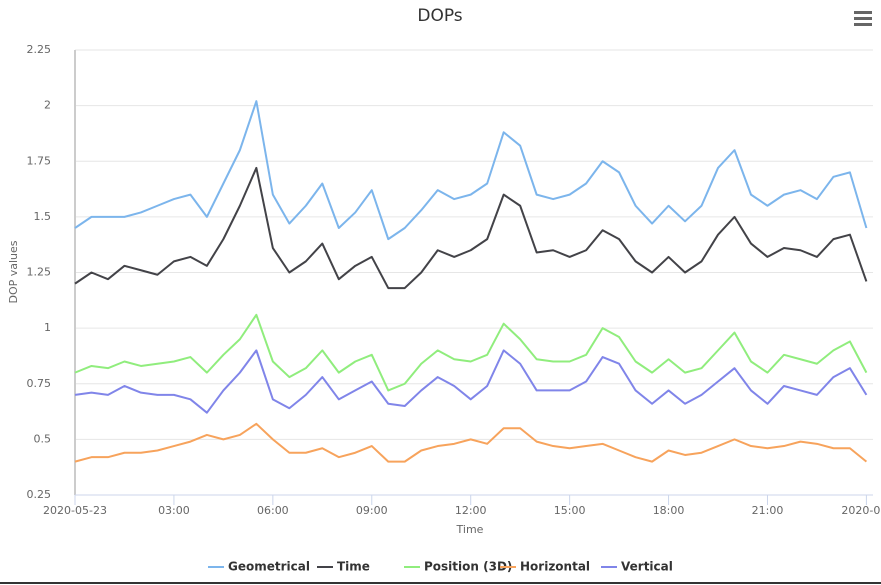  Describe the element at coordinates (75, 510) in the screenshot. I see `x-tick-label: 2020-05-23` at that location.